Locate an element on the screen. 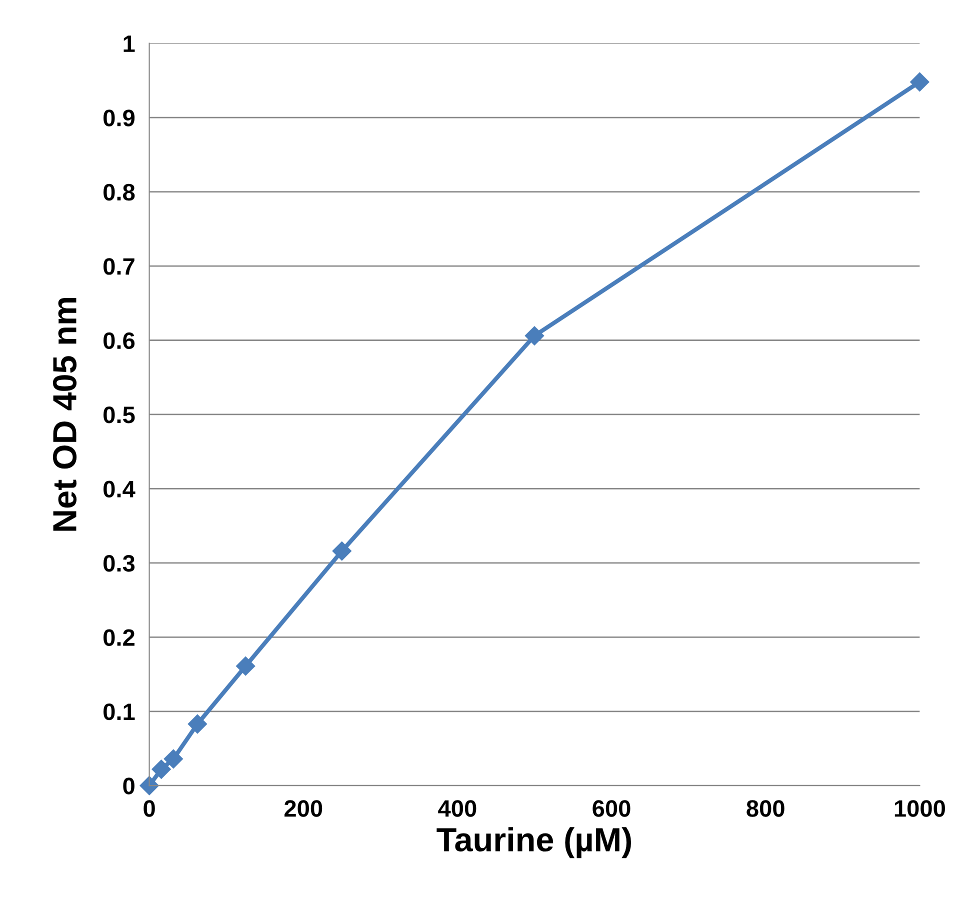 This screenshot has width=957, height=903. y-tick-label: 0.9 is located at coordinates (119, 118).